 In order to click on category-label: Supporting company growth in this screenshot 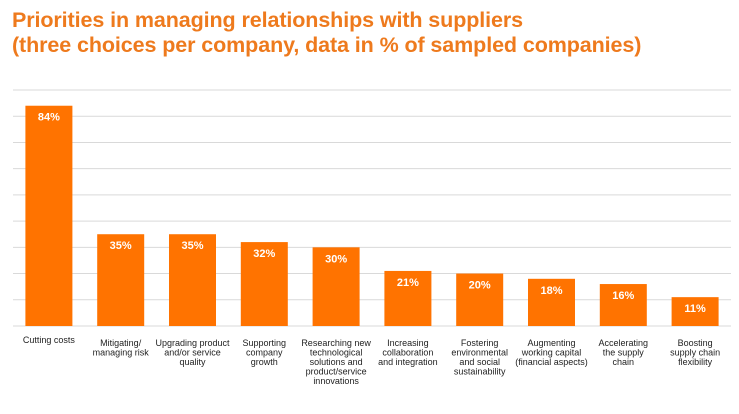, I will do `click(265, 352)`.